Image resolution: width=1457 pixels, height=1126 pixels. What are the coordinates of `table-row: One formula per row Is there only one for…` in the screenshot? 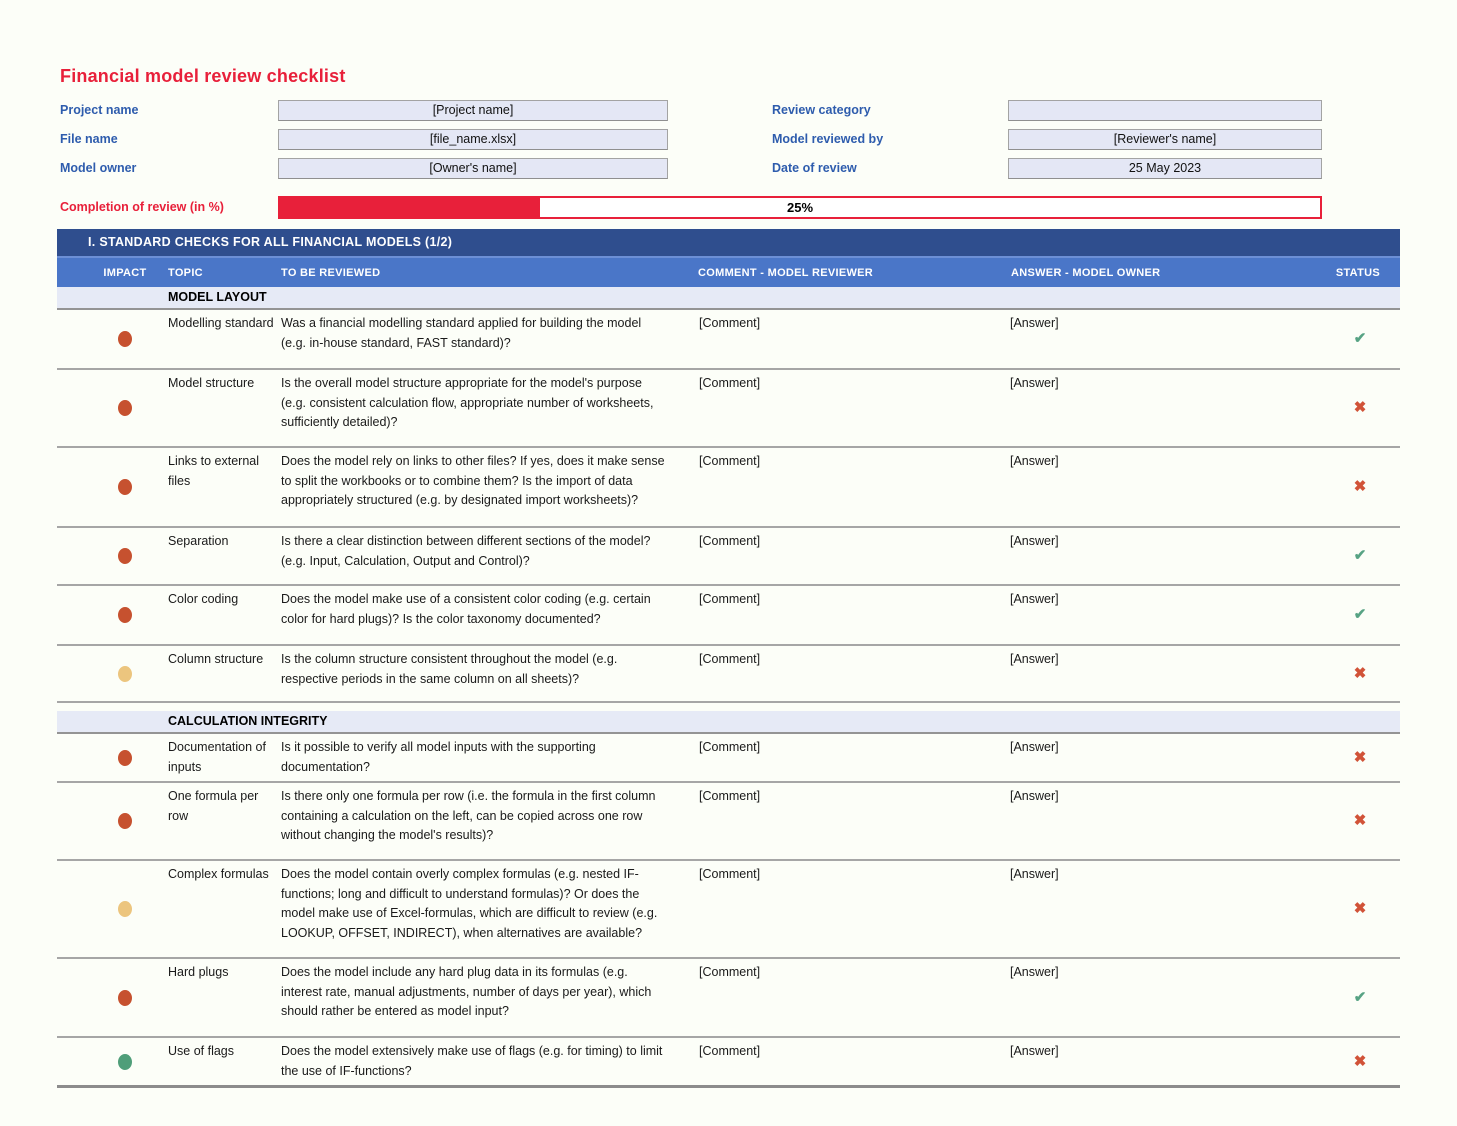 It's located at (728, 822).